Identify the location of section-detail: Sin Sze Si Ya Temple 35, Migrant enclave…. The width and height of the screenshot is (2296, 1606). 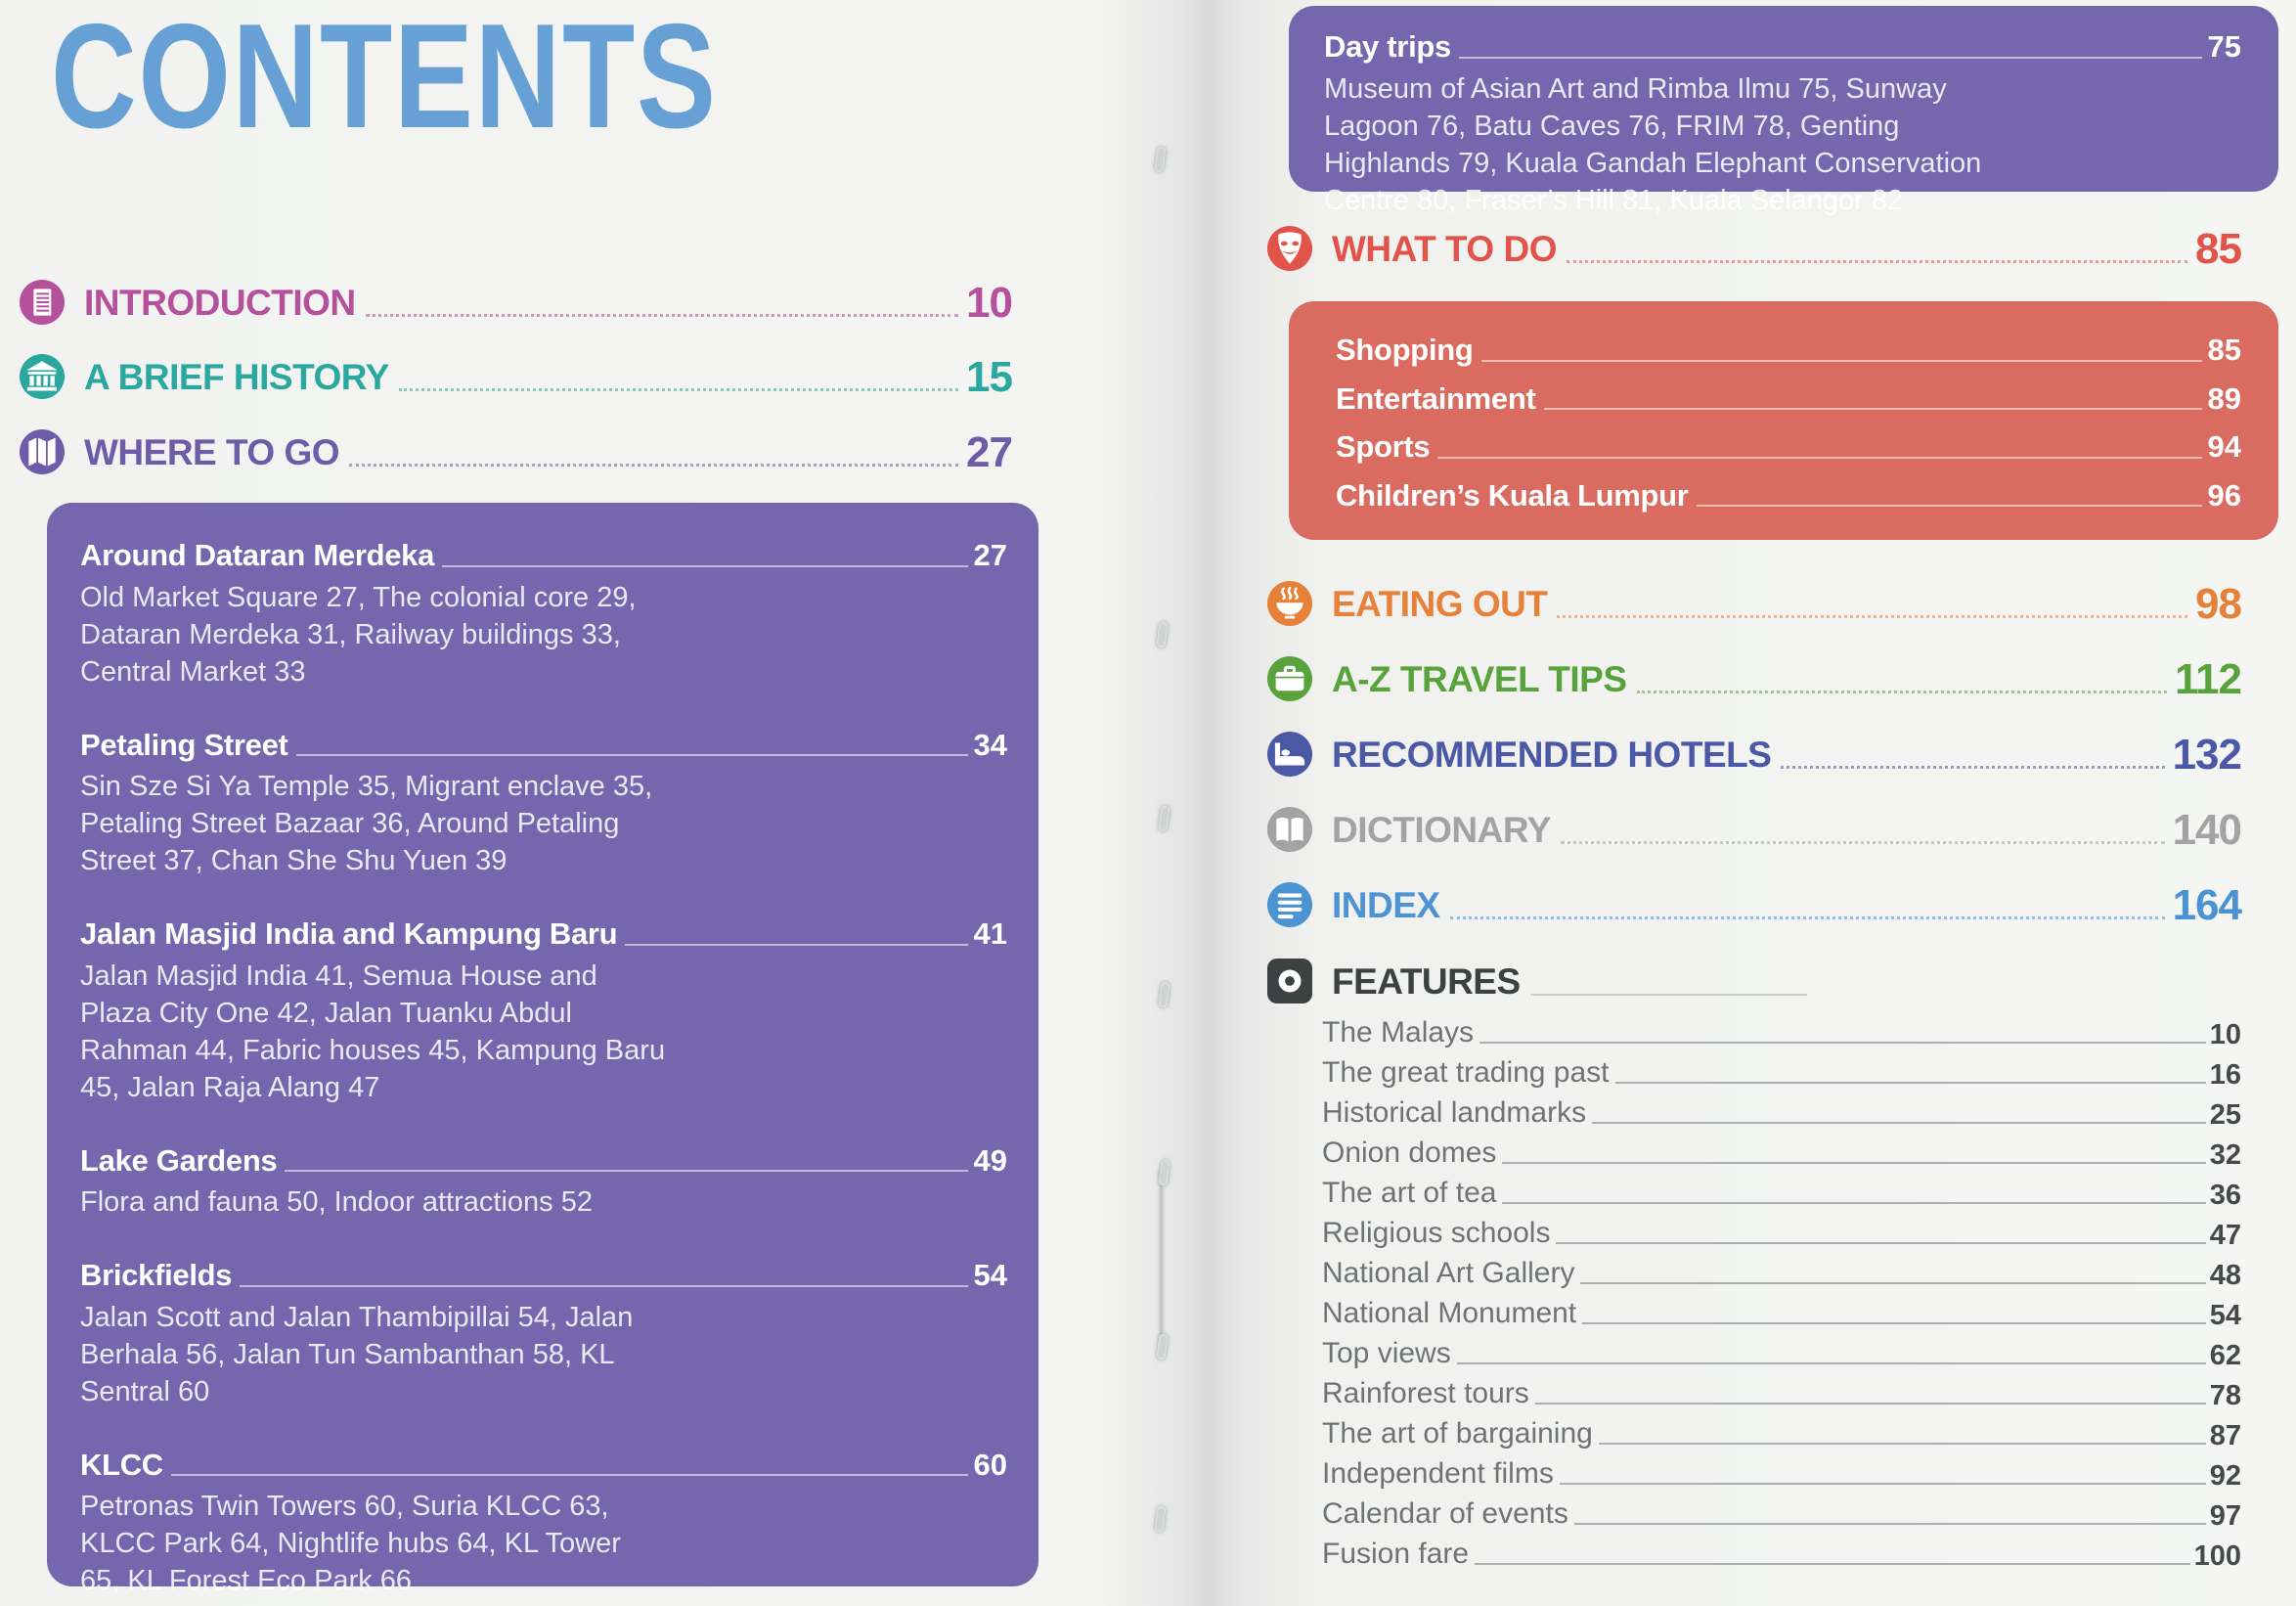
(366, 824).